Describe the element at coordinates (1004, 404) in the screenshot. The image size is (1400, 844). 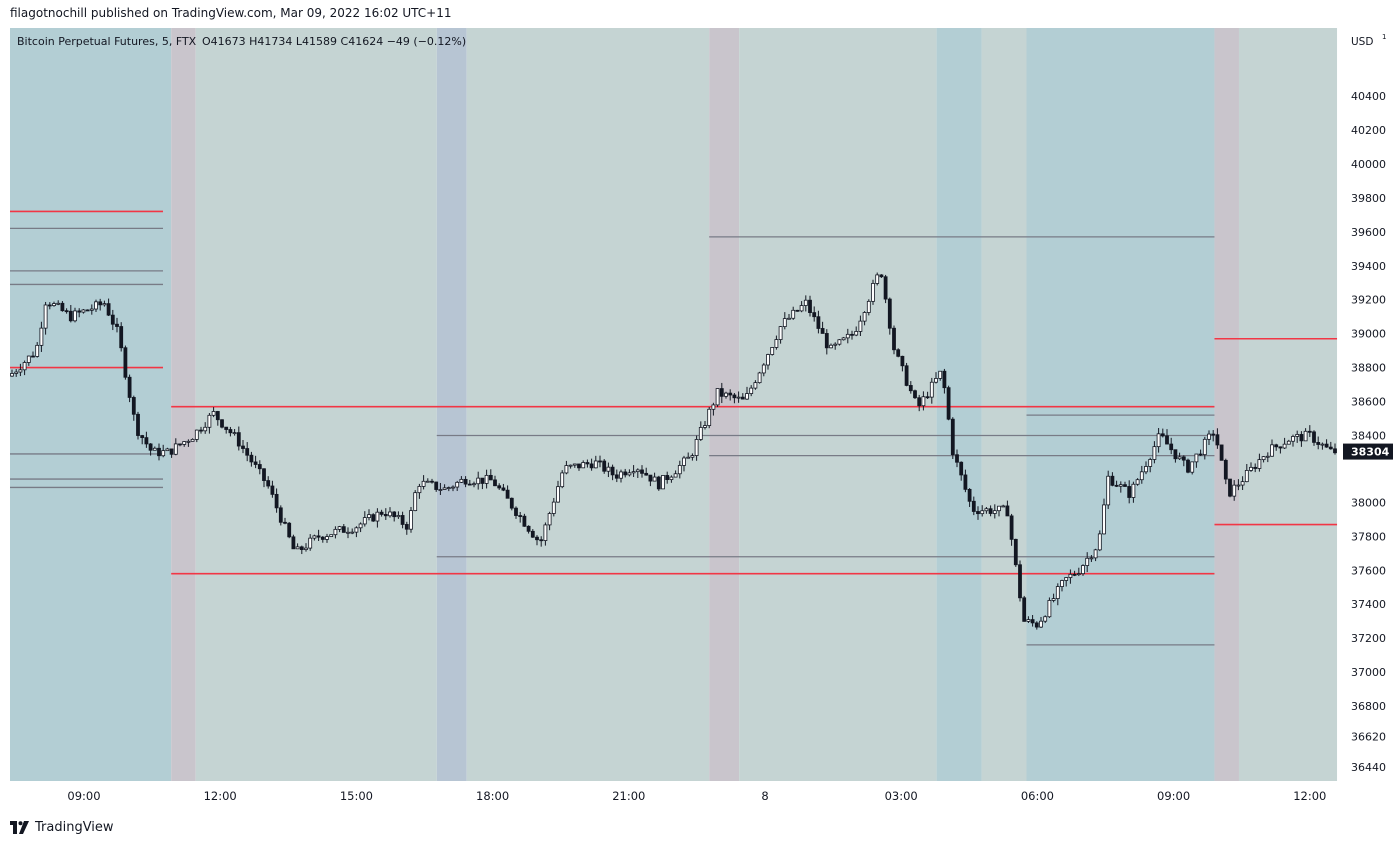
I see `session-band-grey` at that location.